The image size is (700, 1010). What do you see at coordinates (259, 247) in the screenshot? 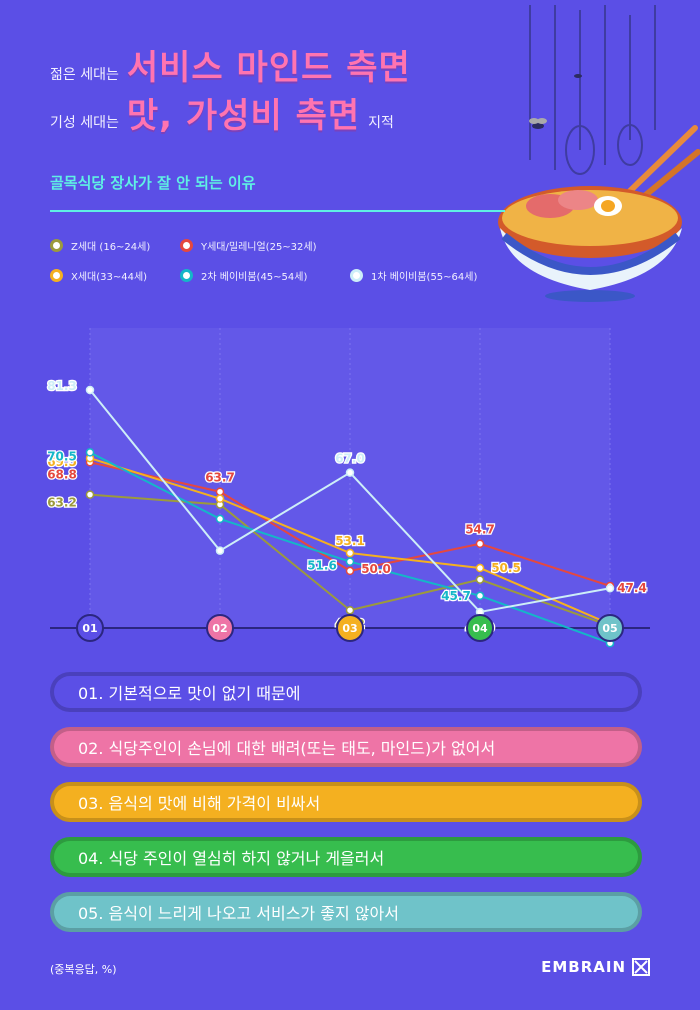
I see `legend-label-y: Y세대/밀레니얼(25~32세)` at bounding box center [259, 247].